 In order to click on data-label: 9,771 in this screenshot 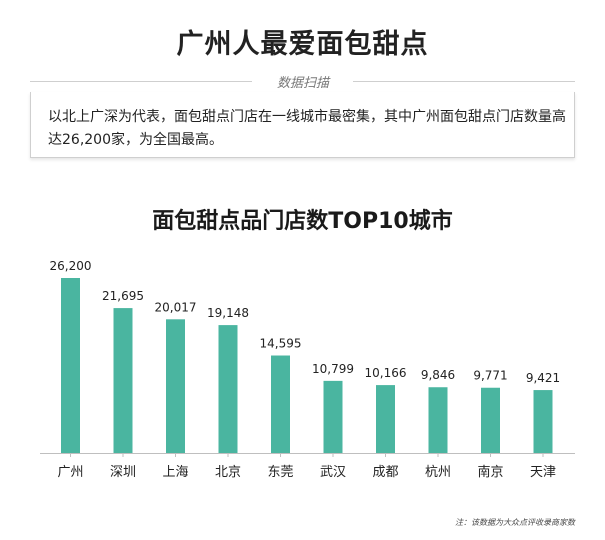, I will do `click(490, 376)`.